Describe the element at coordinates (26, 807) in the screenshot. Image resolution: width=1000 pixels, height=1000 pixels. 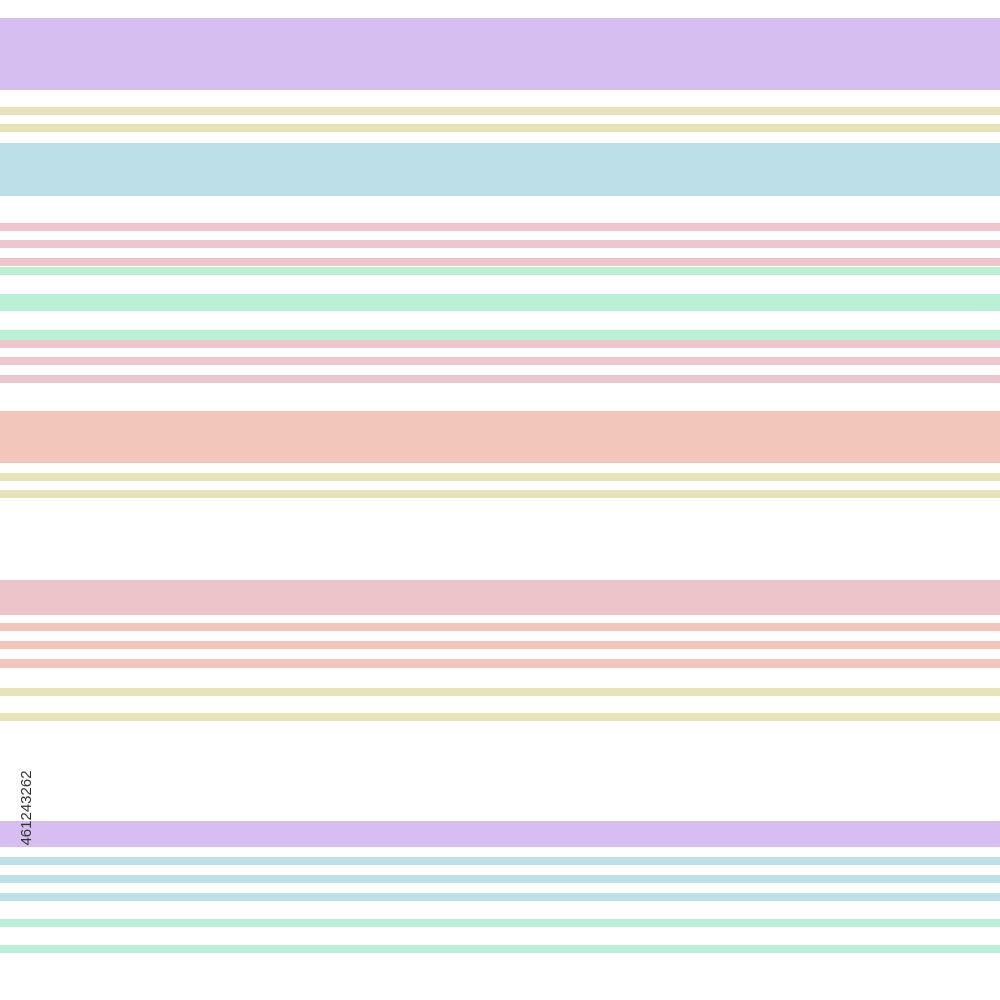
I see `stock-id: 461243262` at that location.